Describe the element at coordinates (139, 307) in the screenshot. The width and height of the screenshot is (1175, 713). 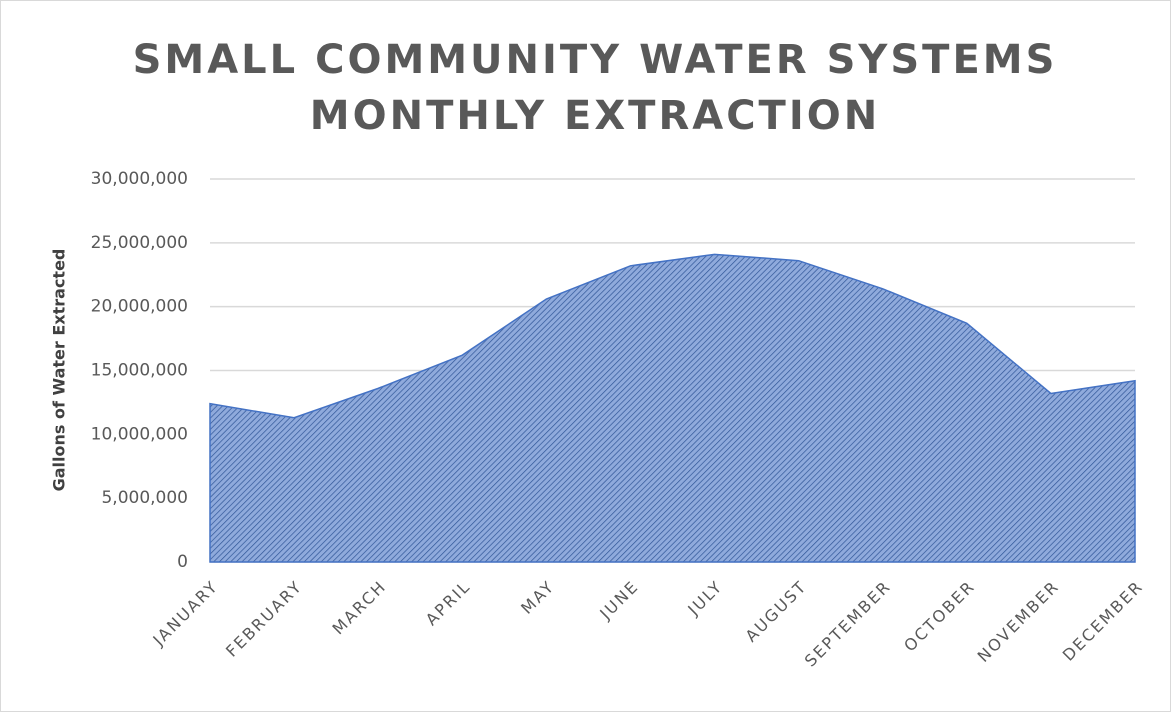
I see `y-tick-label: 20,000,000` at that location.